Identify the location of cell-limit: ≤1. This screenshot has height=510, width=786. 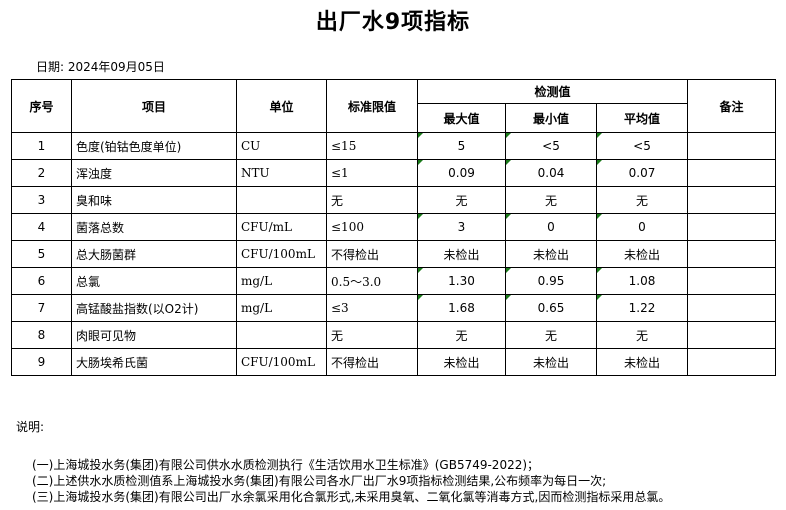
(372, 173).